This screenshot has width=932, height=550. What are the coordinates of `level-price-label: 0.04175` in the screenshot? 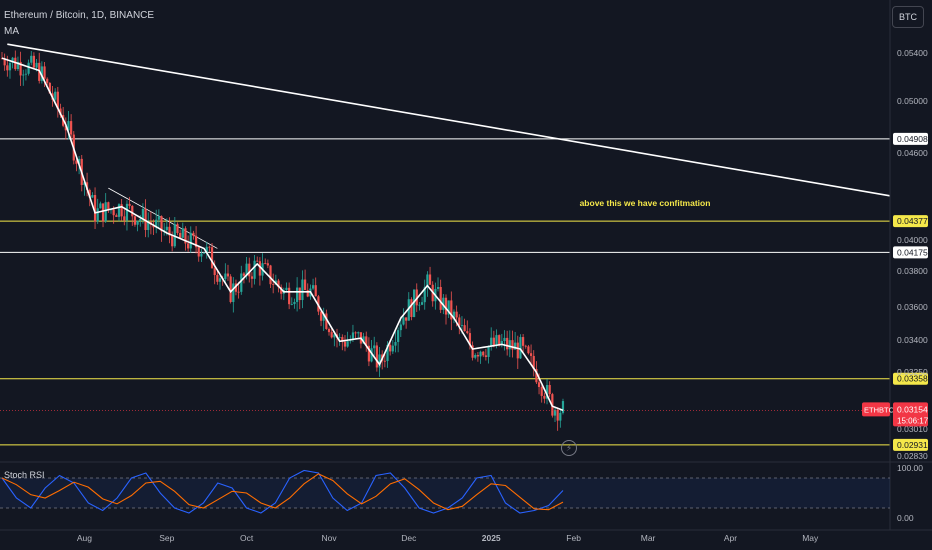 It's located at (912, 252).